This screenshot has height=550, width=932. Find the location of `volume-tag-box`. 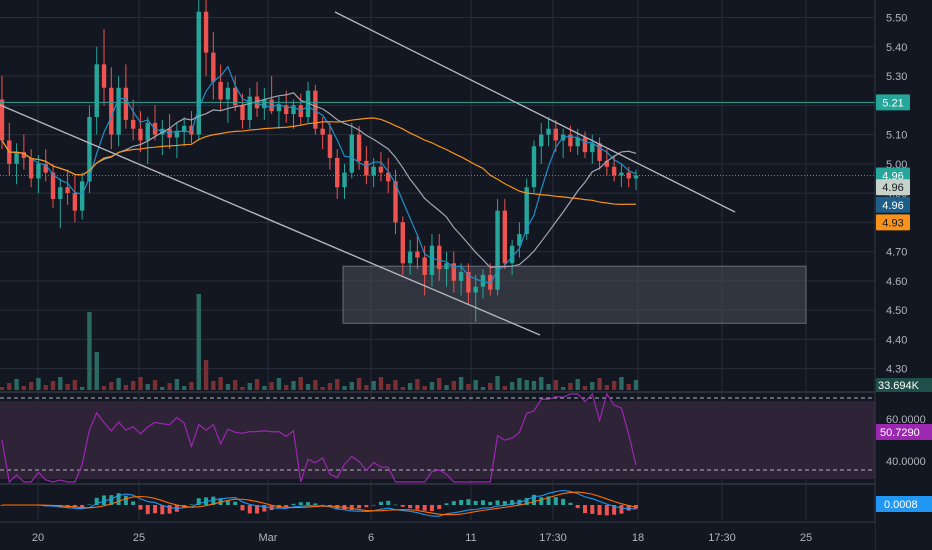

volume-tag-box is located at coordinates (904, 385).